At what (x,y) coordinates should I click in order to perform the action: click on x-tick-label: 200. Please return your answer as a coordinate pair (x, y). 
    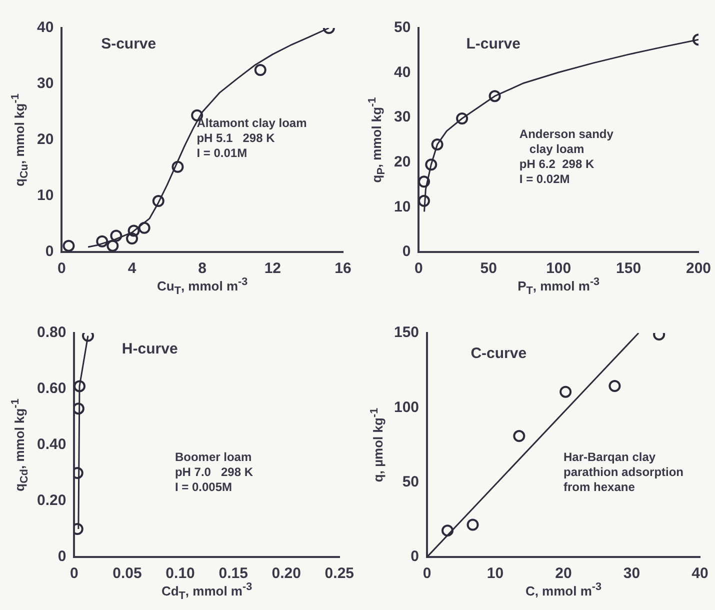
    Looking at the image, I should click on (698, 269).